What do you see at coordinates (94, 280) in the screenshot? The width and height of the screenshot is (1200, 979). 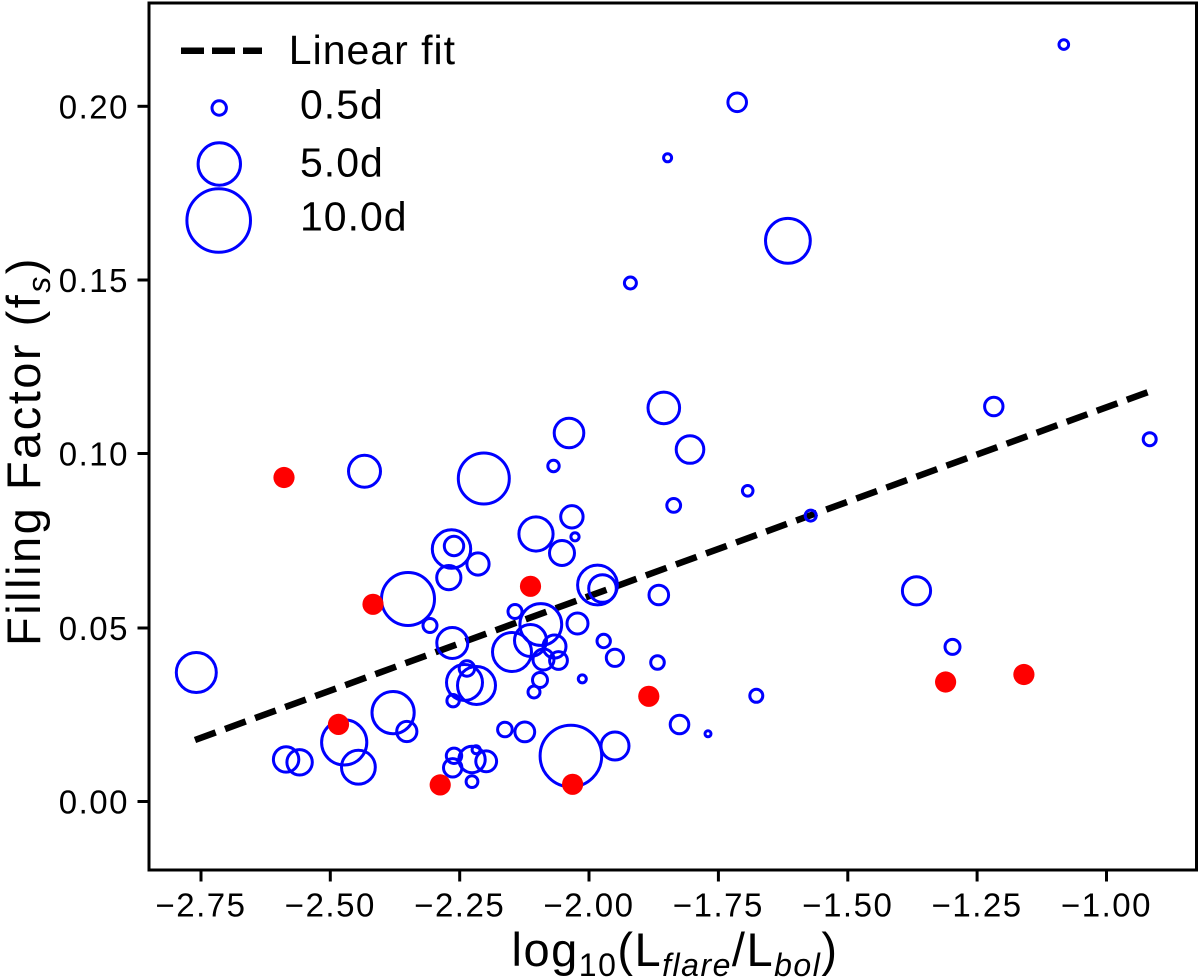 I see `svg-text: 0.15` at bounding box center [94, 280].